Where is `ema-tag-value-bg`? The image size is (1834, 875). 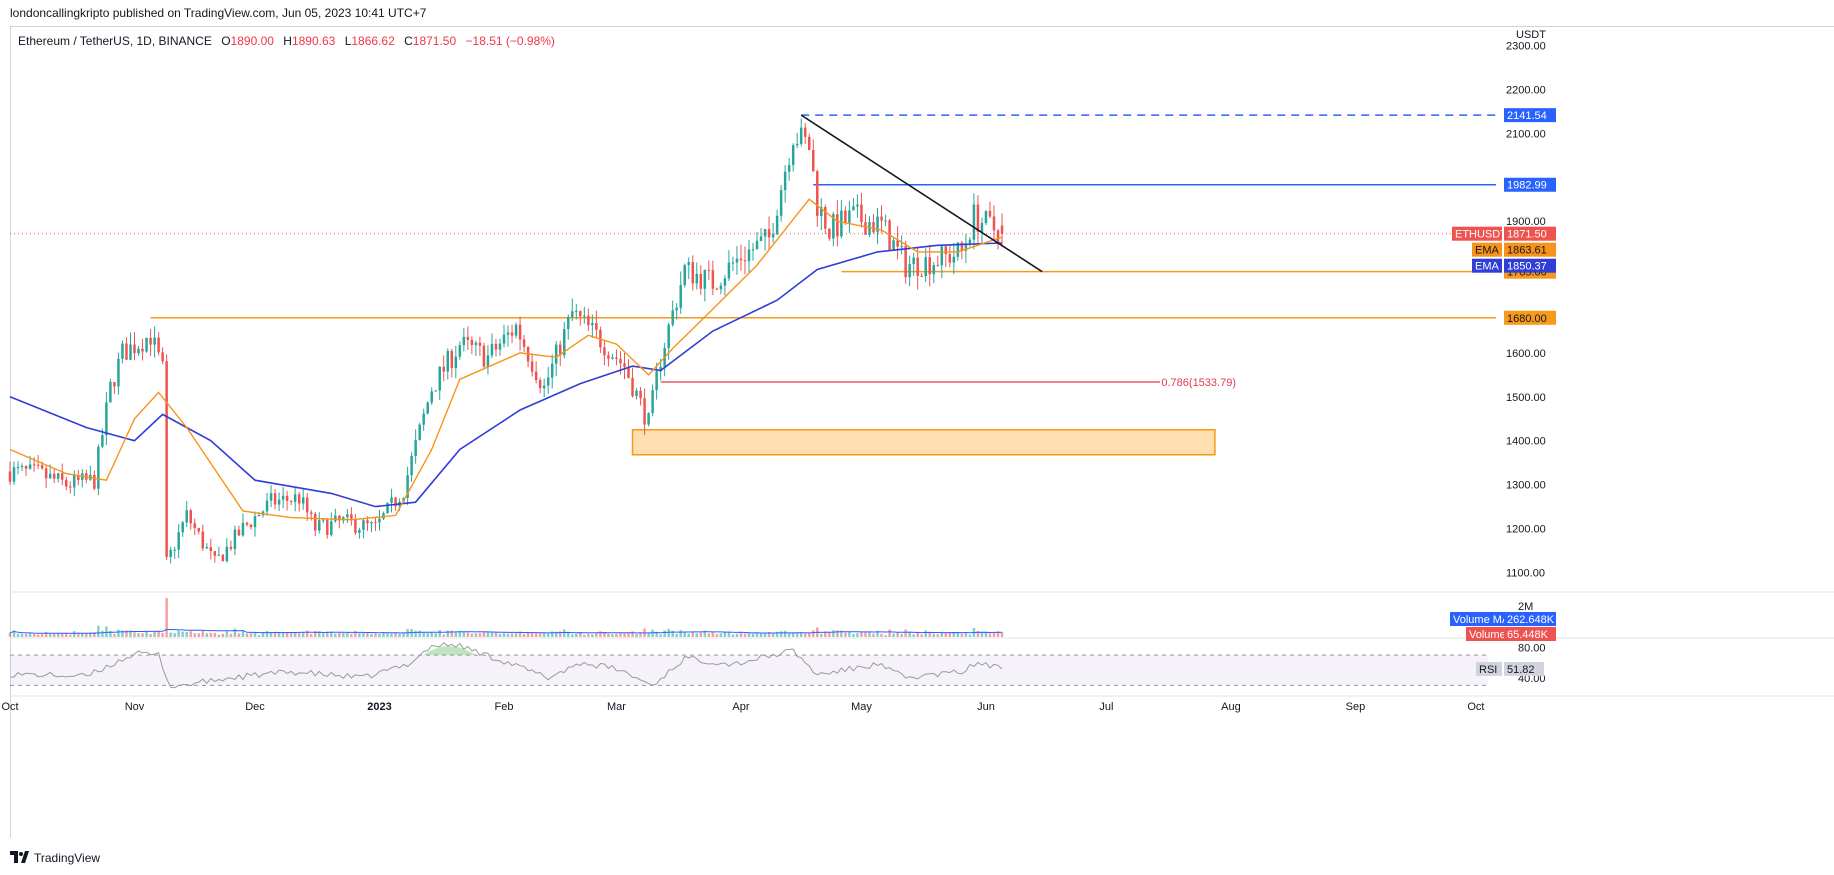 ema-tag-value-bg is located at coordinates (1530, 249).